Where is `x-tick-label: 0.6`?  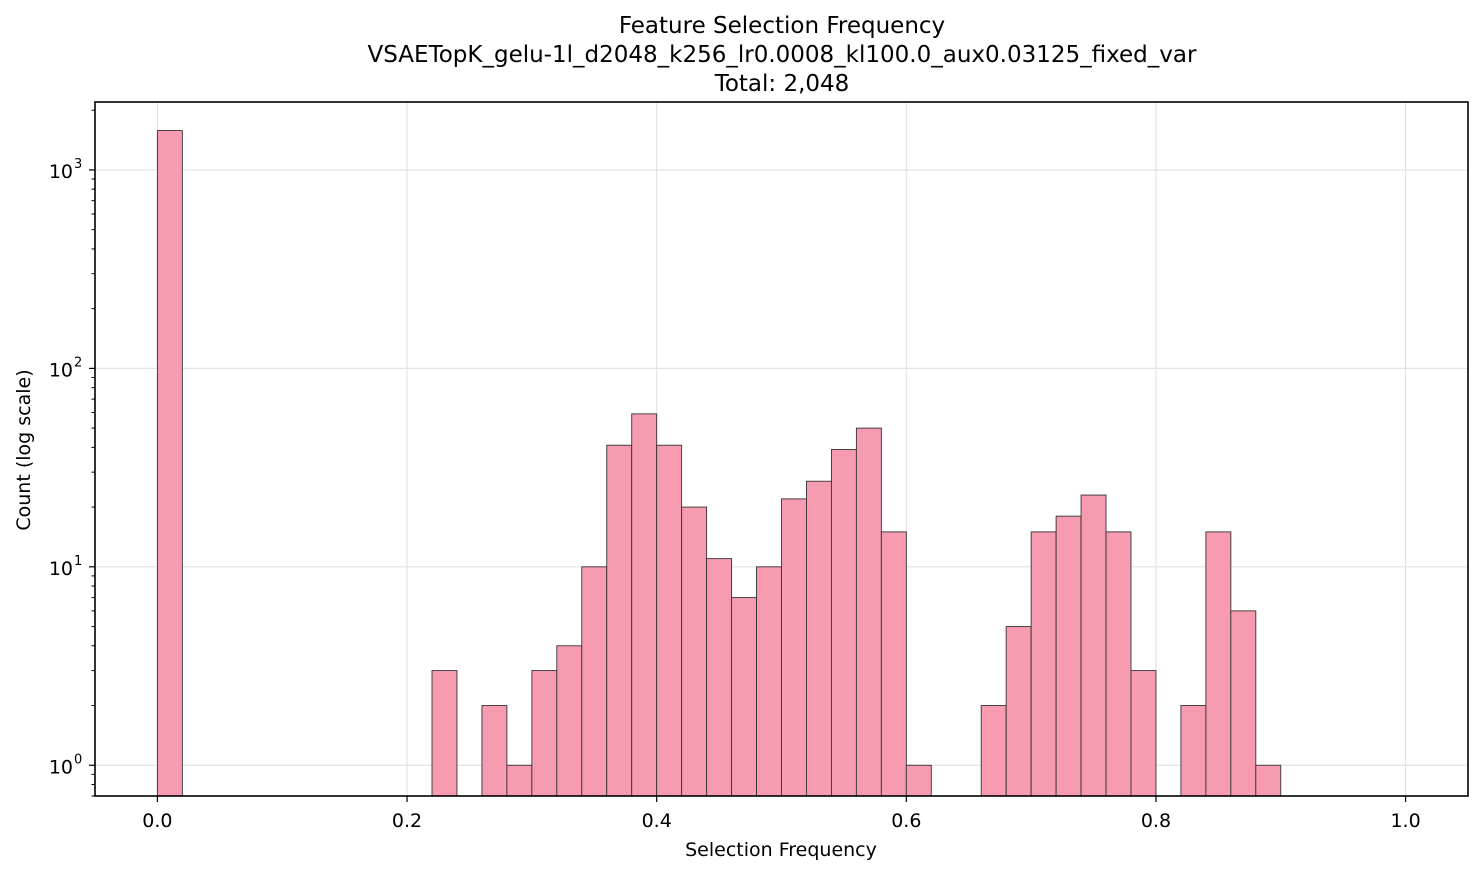 x-tick-label: 0.6 is located at coordinates (906, 821).